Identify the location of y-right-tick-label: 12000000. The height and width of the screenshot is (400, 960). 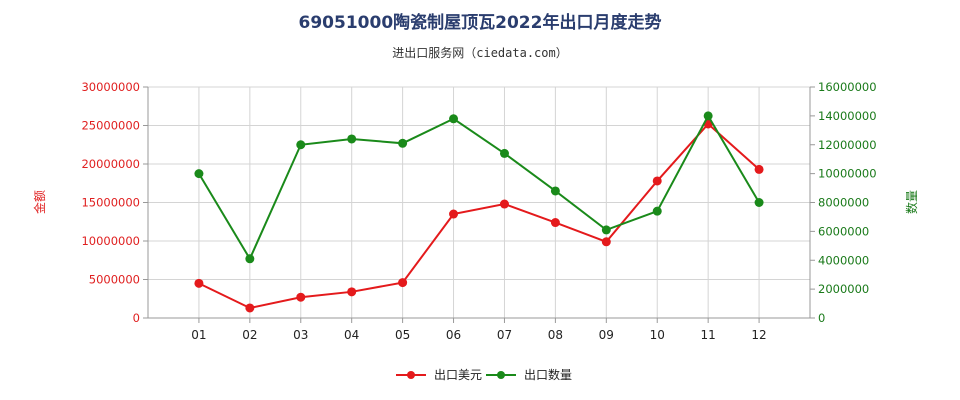
(847, 145).